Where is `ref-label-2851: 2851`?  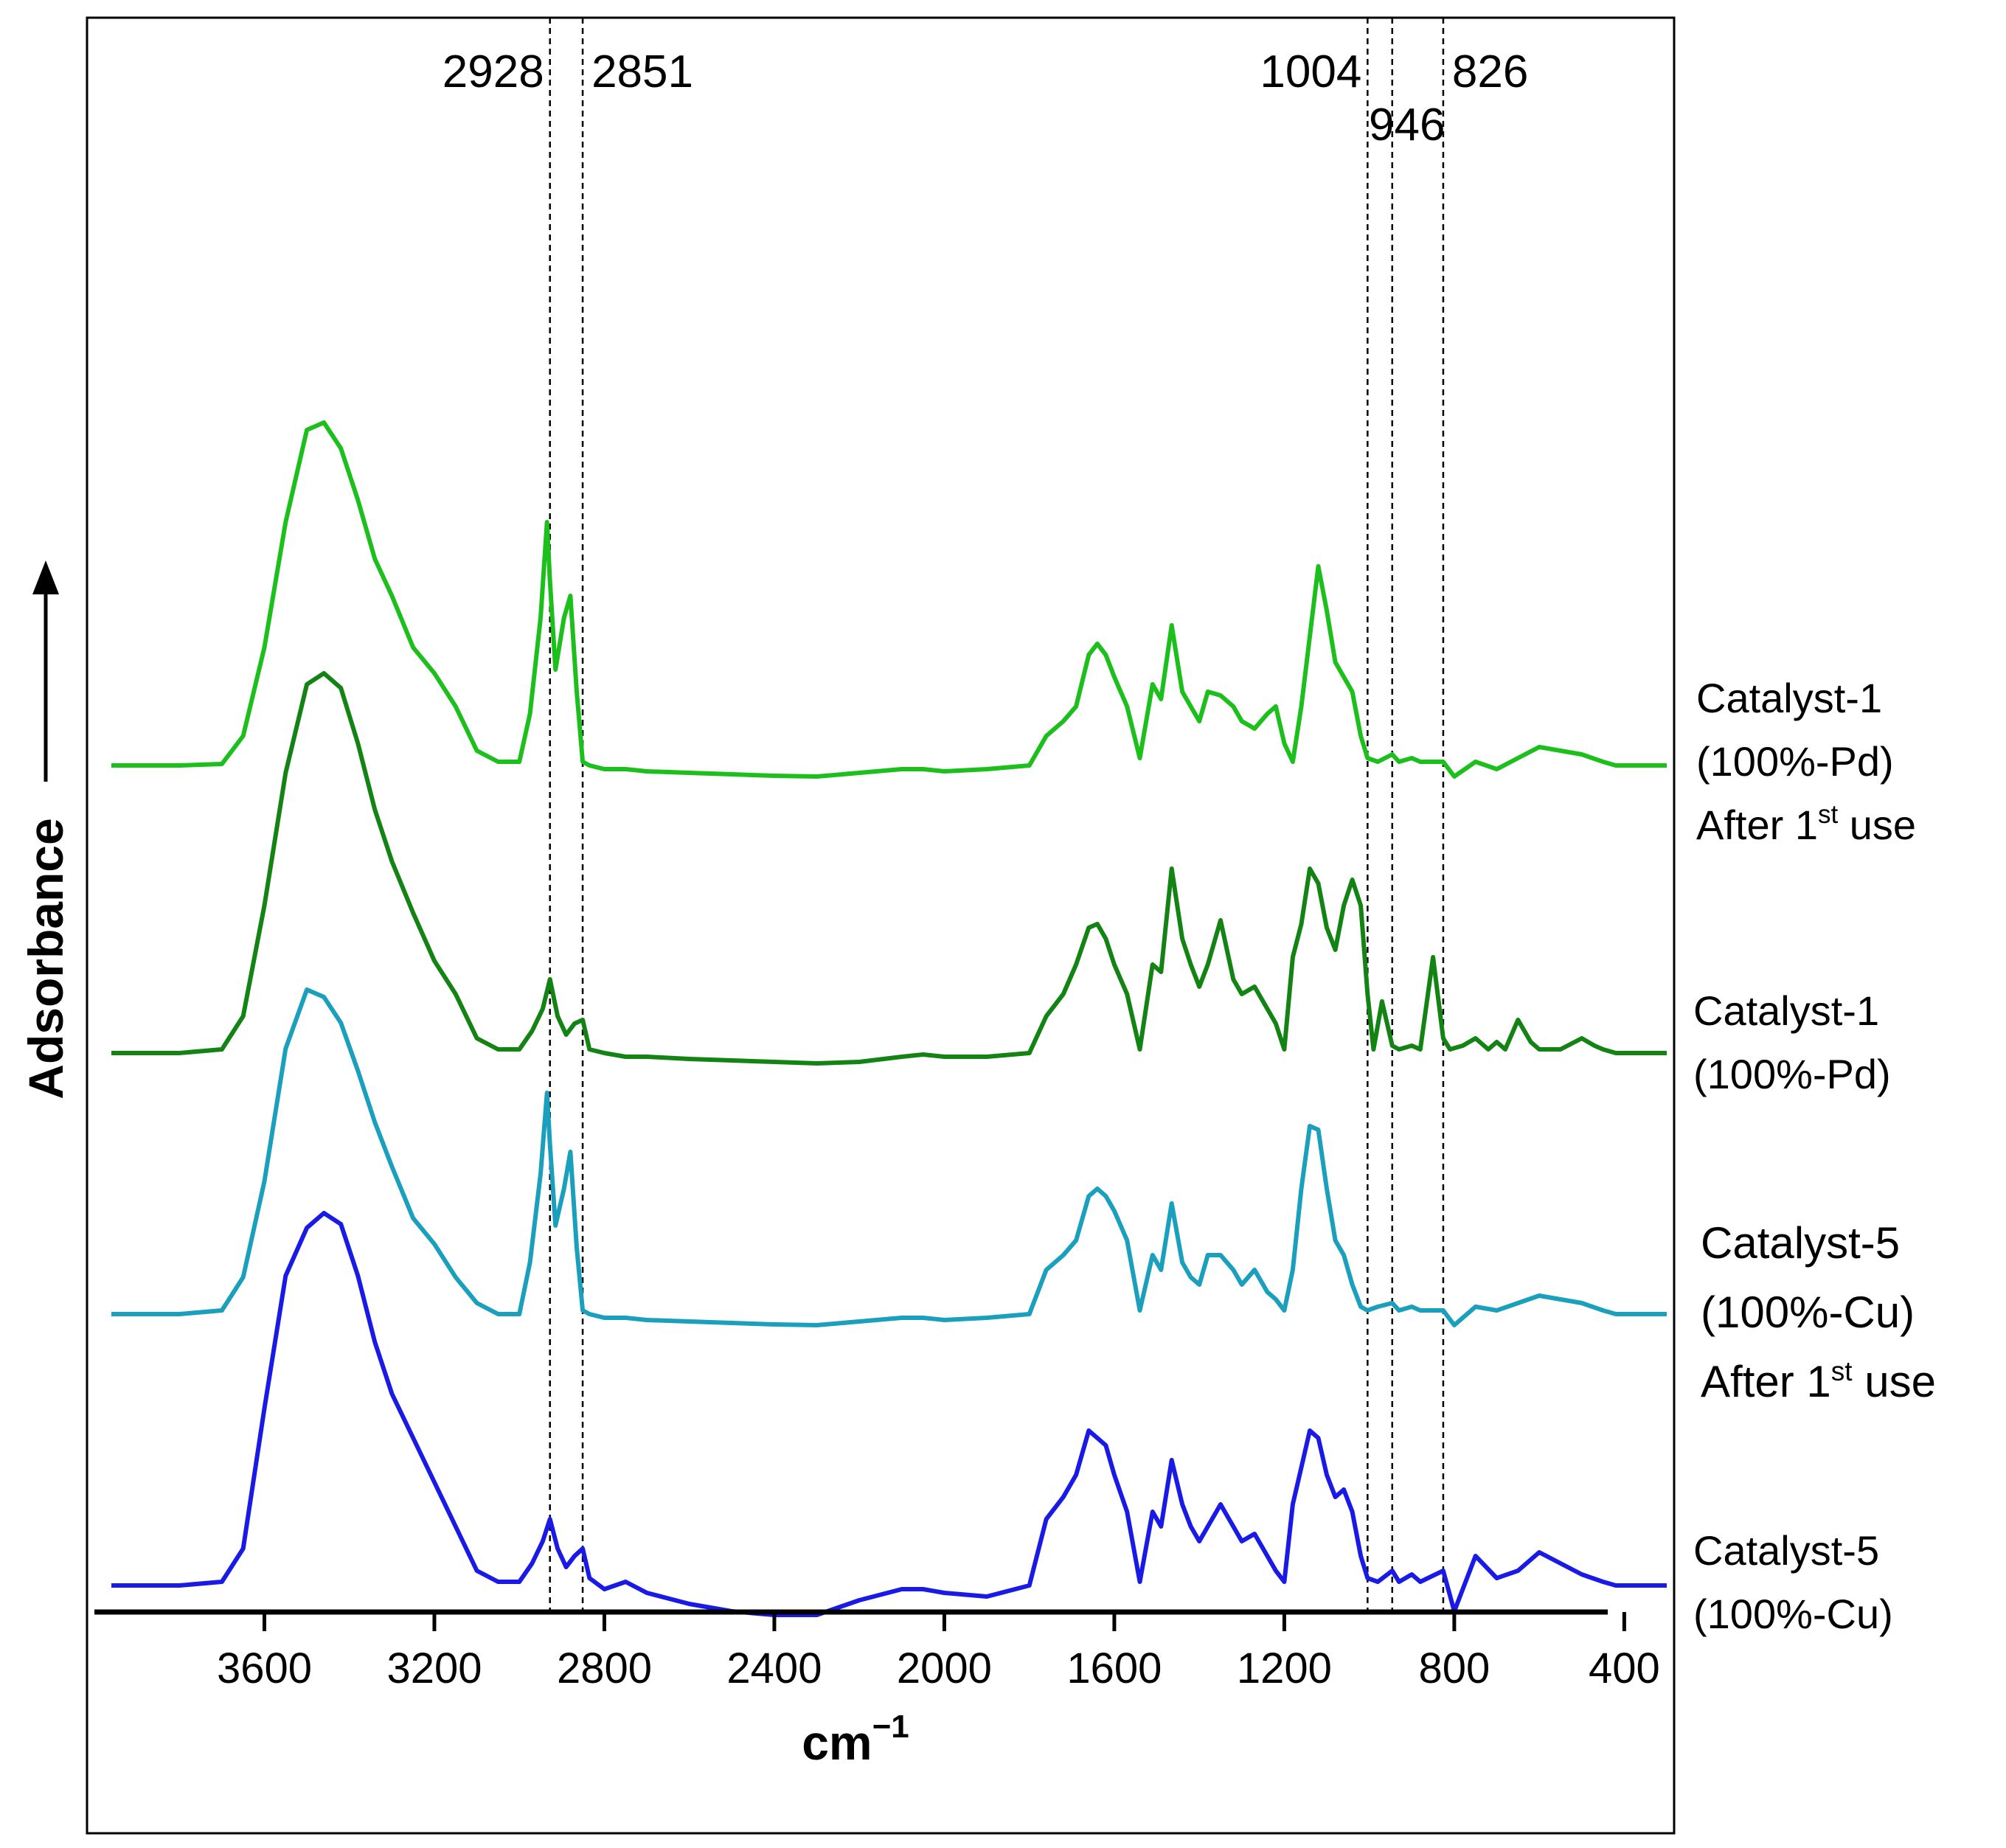
ref-label-2851: 2851 is located at coordinates (642, 71).